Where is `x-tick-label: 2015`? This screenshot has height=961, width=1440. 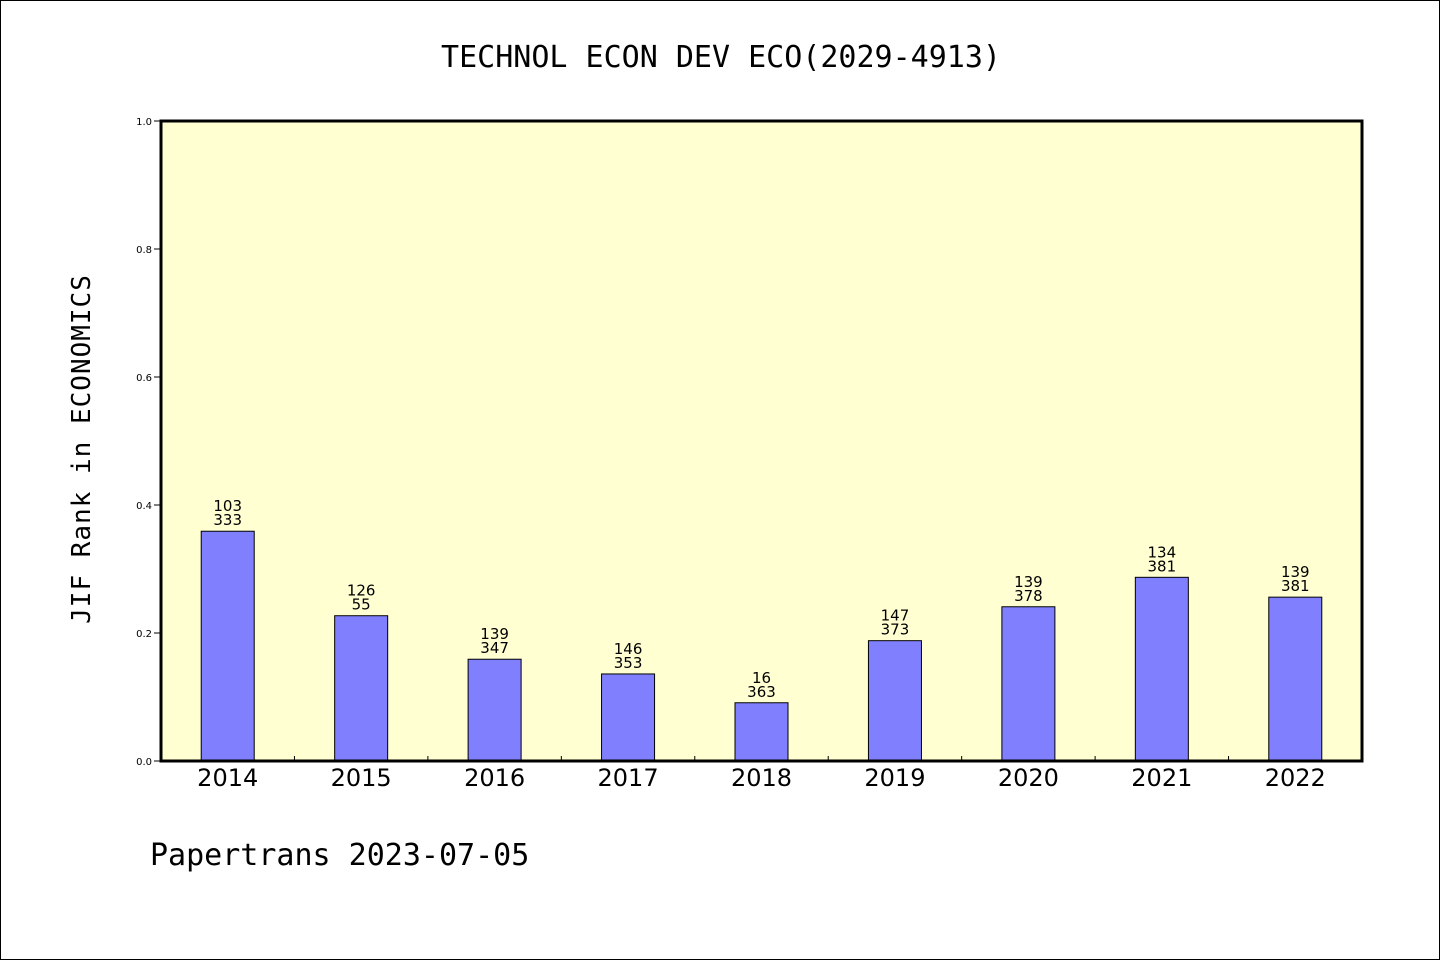
x-tick-label: 2015 is located at coordinates (361, 778).